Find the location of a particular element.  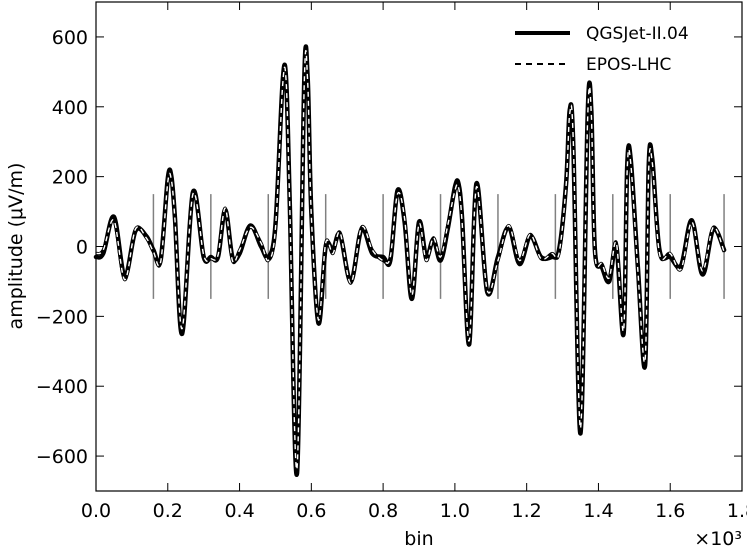

y-tick-label: 400 is located at coordinates (70, 108).